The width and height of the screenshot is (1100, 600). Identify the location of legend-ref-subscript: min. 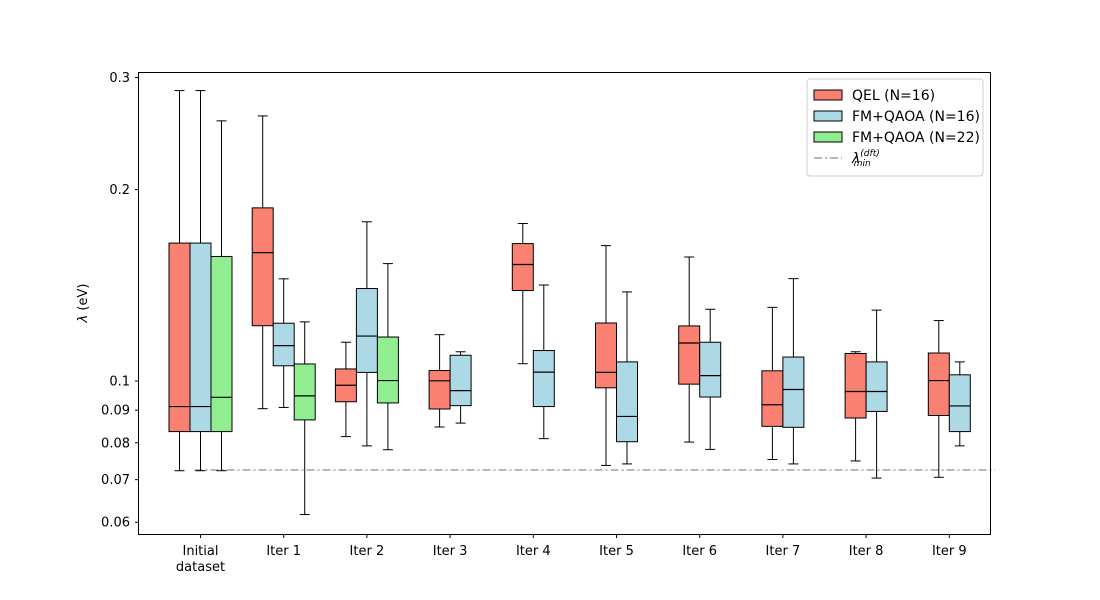
(862, 164).